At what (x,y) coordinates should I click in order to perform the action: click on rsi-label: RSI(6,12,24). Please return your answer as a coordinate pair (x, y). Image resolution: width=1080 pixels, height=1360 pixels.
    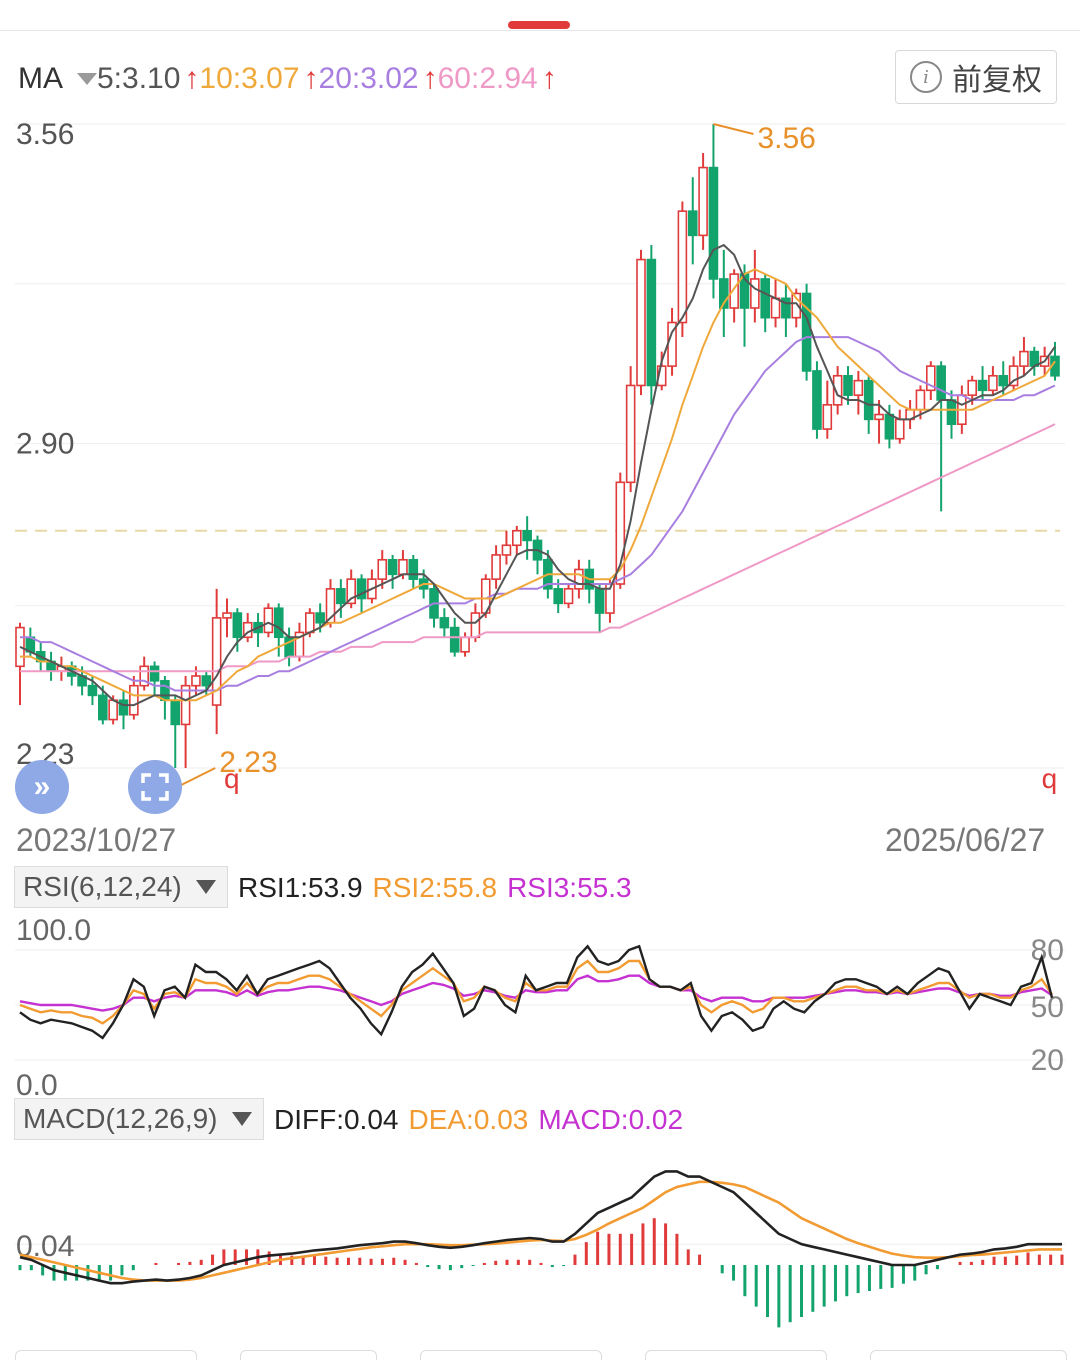
    Looking at the image, I should click on (102, 886).